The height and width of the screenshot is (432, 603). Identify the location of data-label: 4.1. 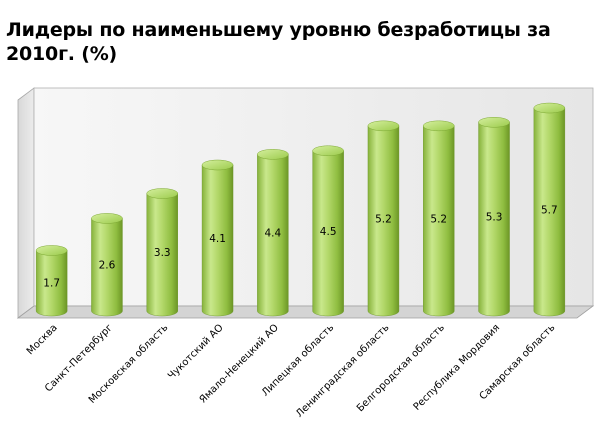
(217, 239).